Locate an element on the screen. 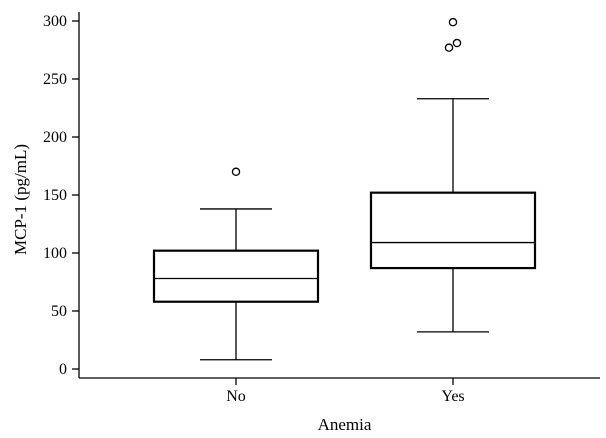 This screenshot has width=606, height=438. x-tick-label: No is located at coordinates (236, 396).